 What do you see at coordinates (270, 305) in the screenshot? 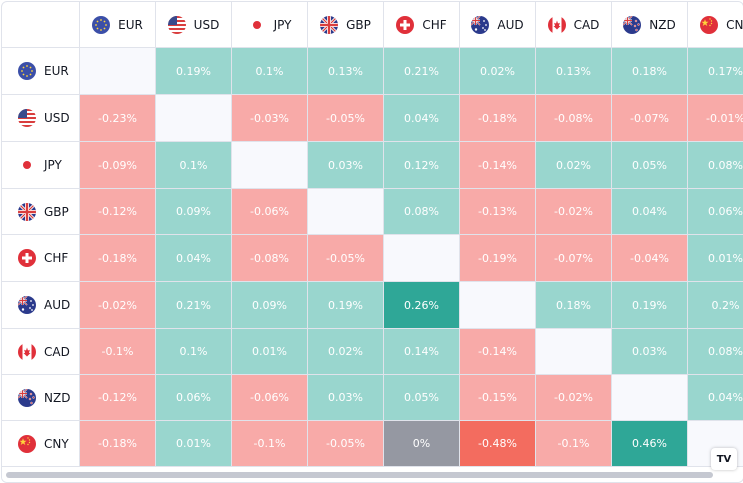
I see `rate-cell-aud-jpy: 0.09%` at bounding box center [270, 305].